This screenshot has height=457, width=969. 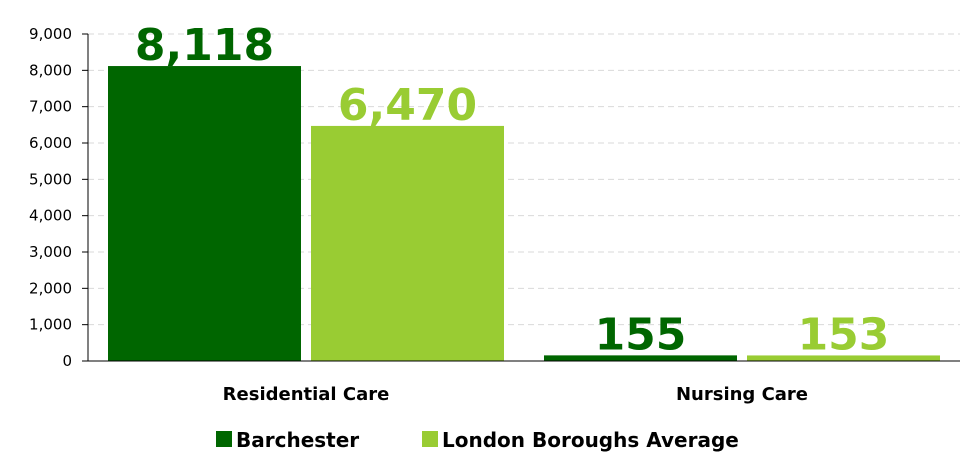 What do you see at coordinates (67, 361) in the screenshot?
I see `y-tick-label: 0` at bounding box center [67, 361].